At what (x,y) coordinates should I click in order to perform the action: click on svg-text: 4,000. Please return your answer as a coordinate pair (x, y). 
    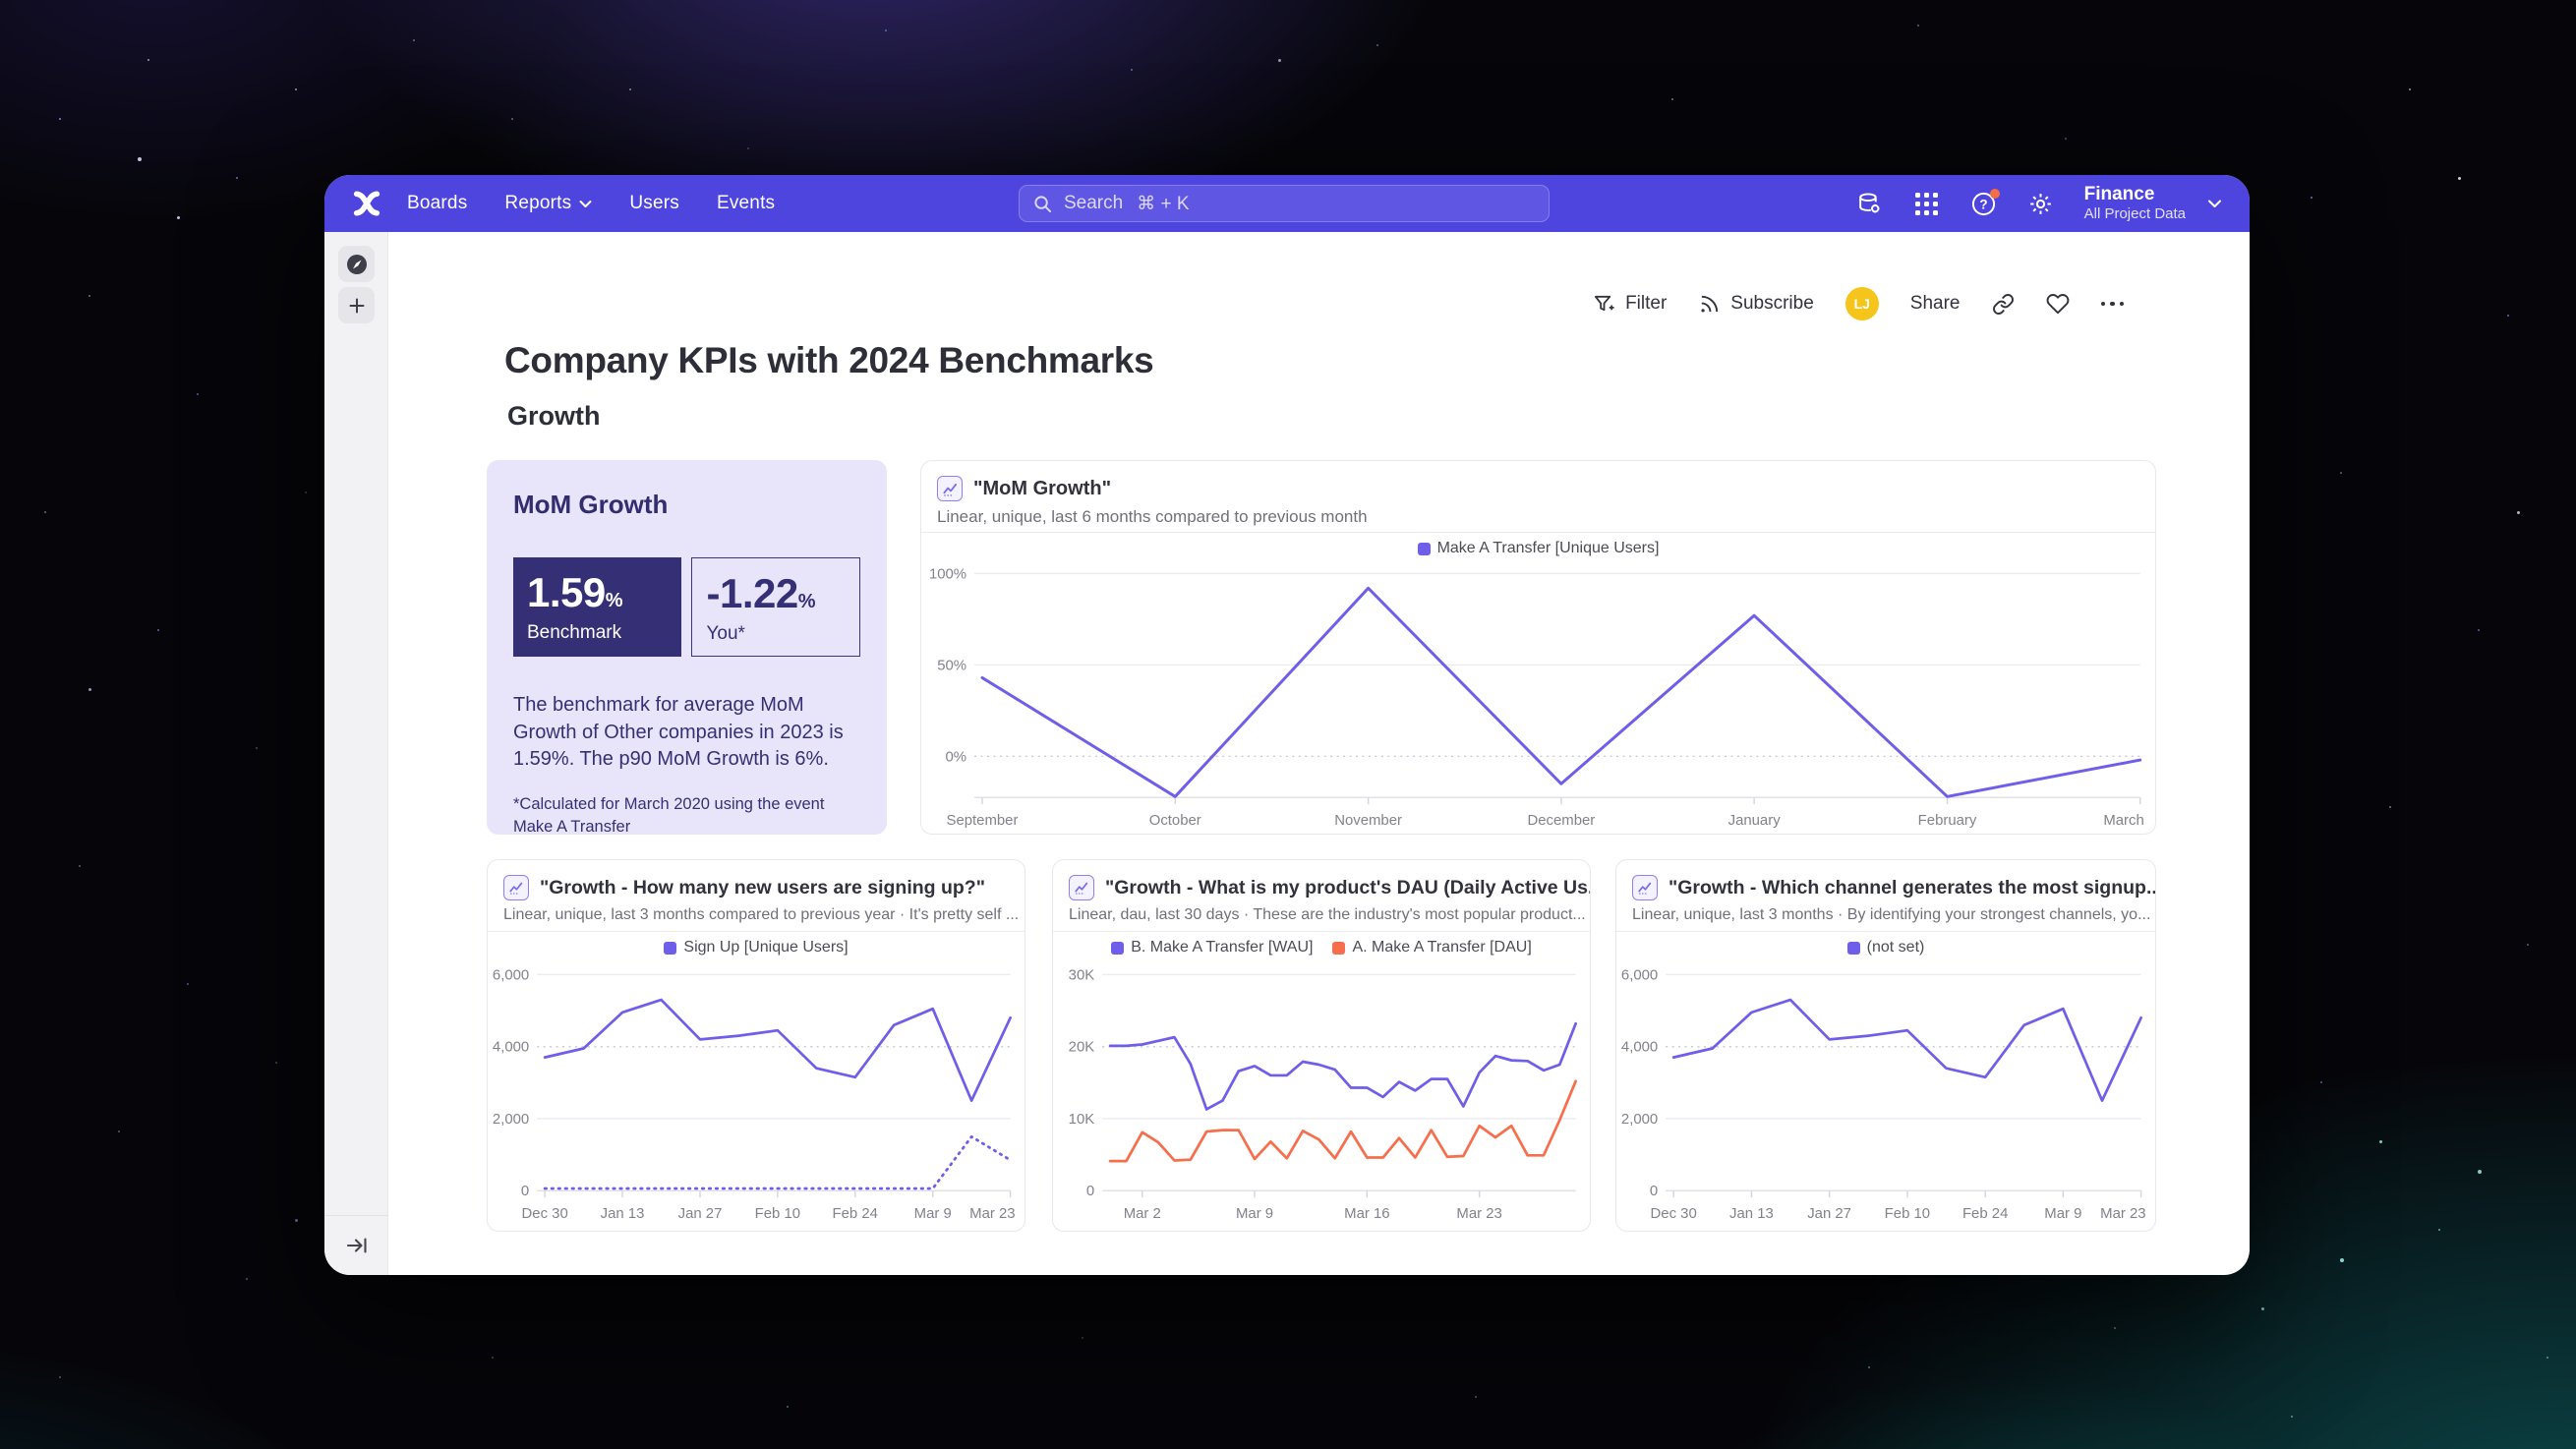
    Looking at the image, I should click on (511, 1047).